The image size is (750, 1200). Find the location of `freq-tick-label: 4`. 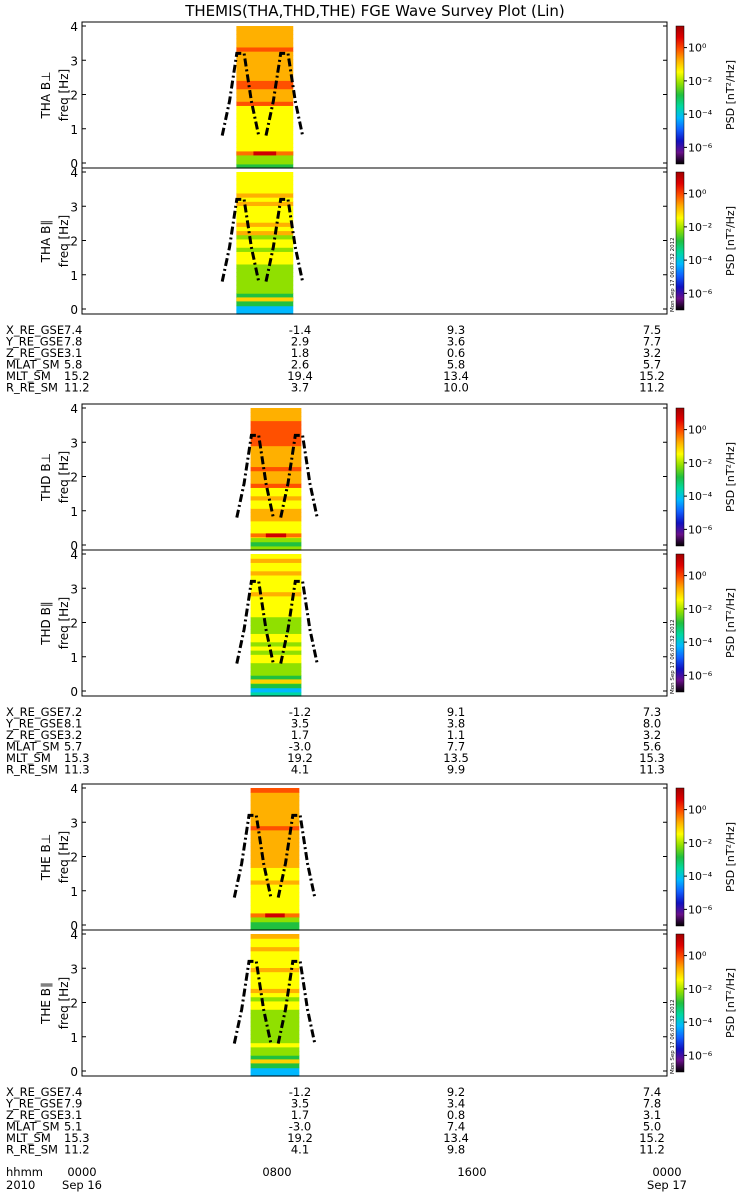

freq-tick-label: 4 is located at coordinates (74, 935).